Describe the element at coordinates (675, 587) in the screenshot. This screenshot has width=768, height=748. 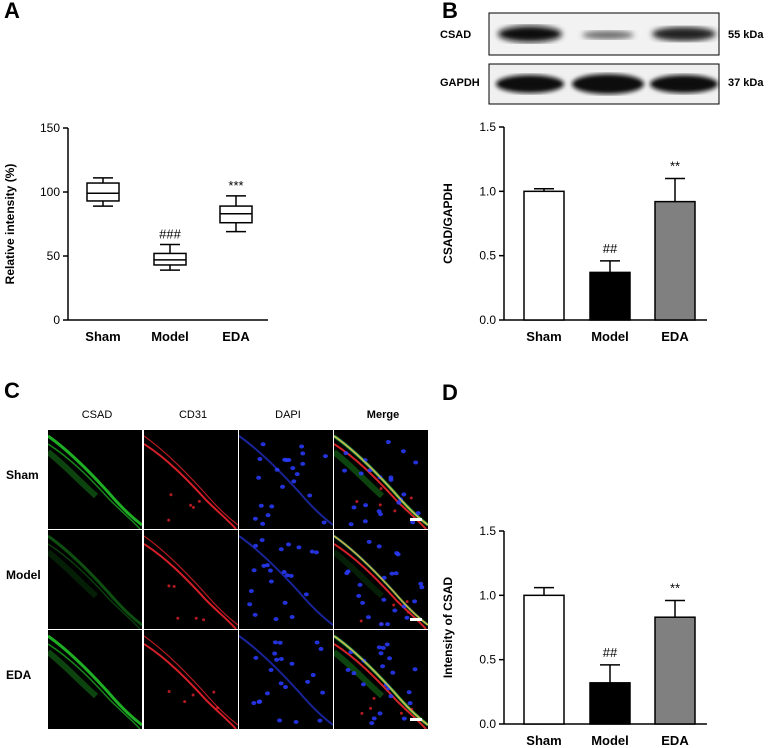
I see `d-annotation-eda: **` at that location.